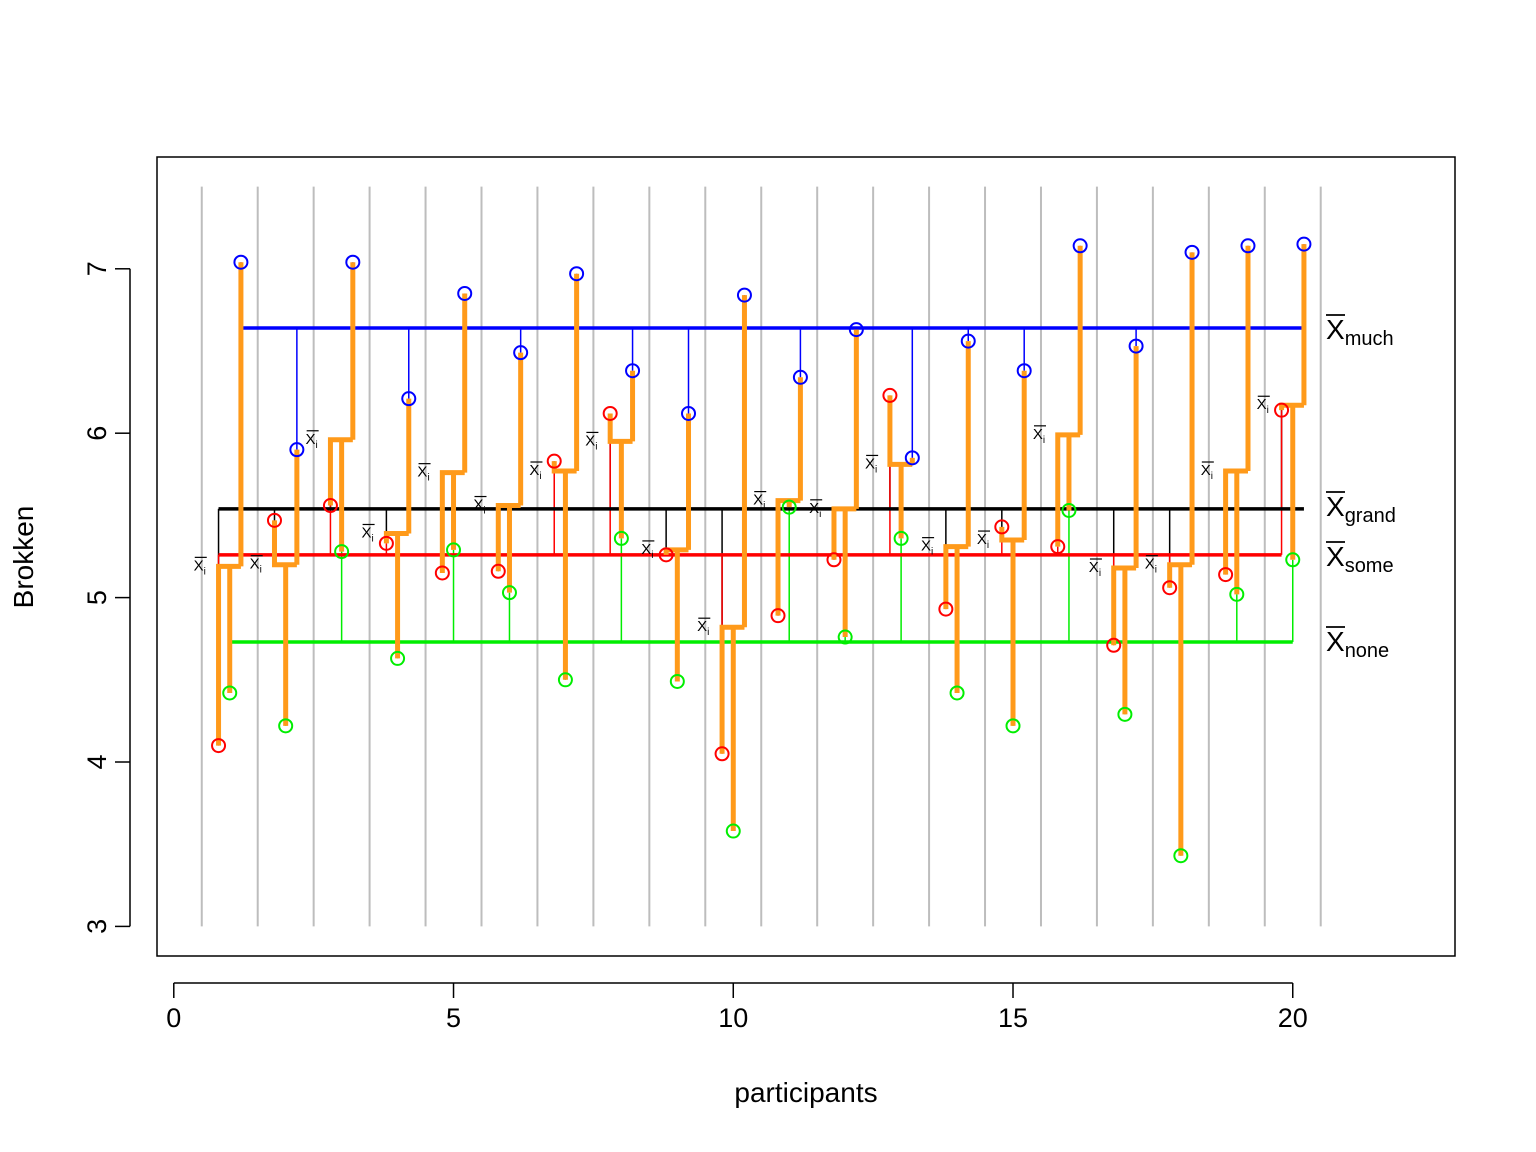 The height and width of the screenshot is (1152, 1536). What do you see at coordinates (23, 557) in the screenshot?
I see `y-axis-label: Brokken` at bounding box center [23, 557].